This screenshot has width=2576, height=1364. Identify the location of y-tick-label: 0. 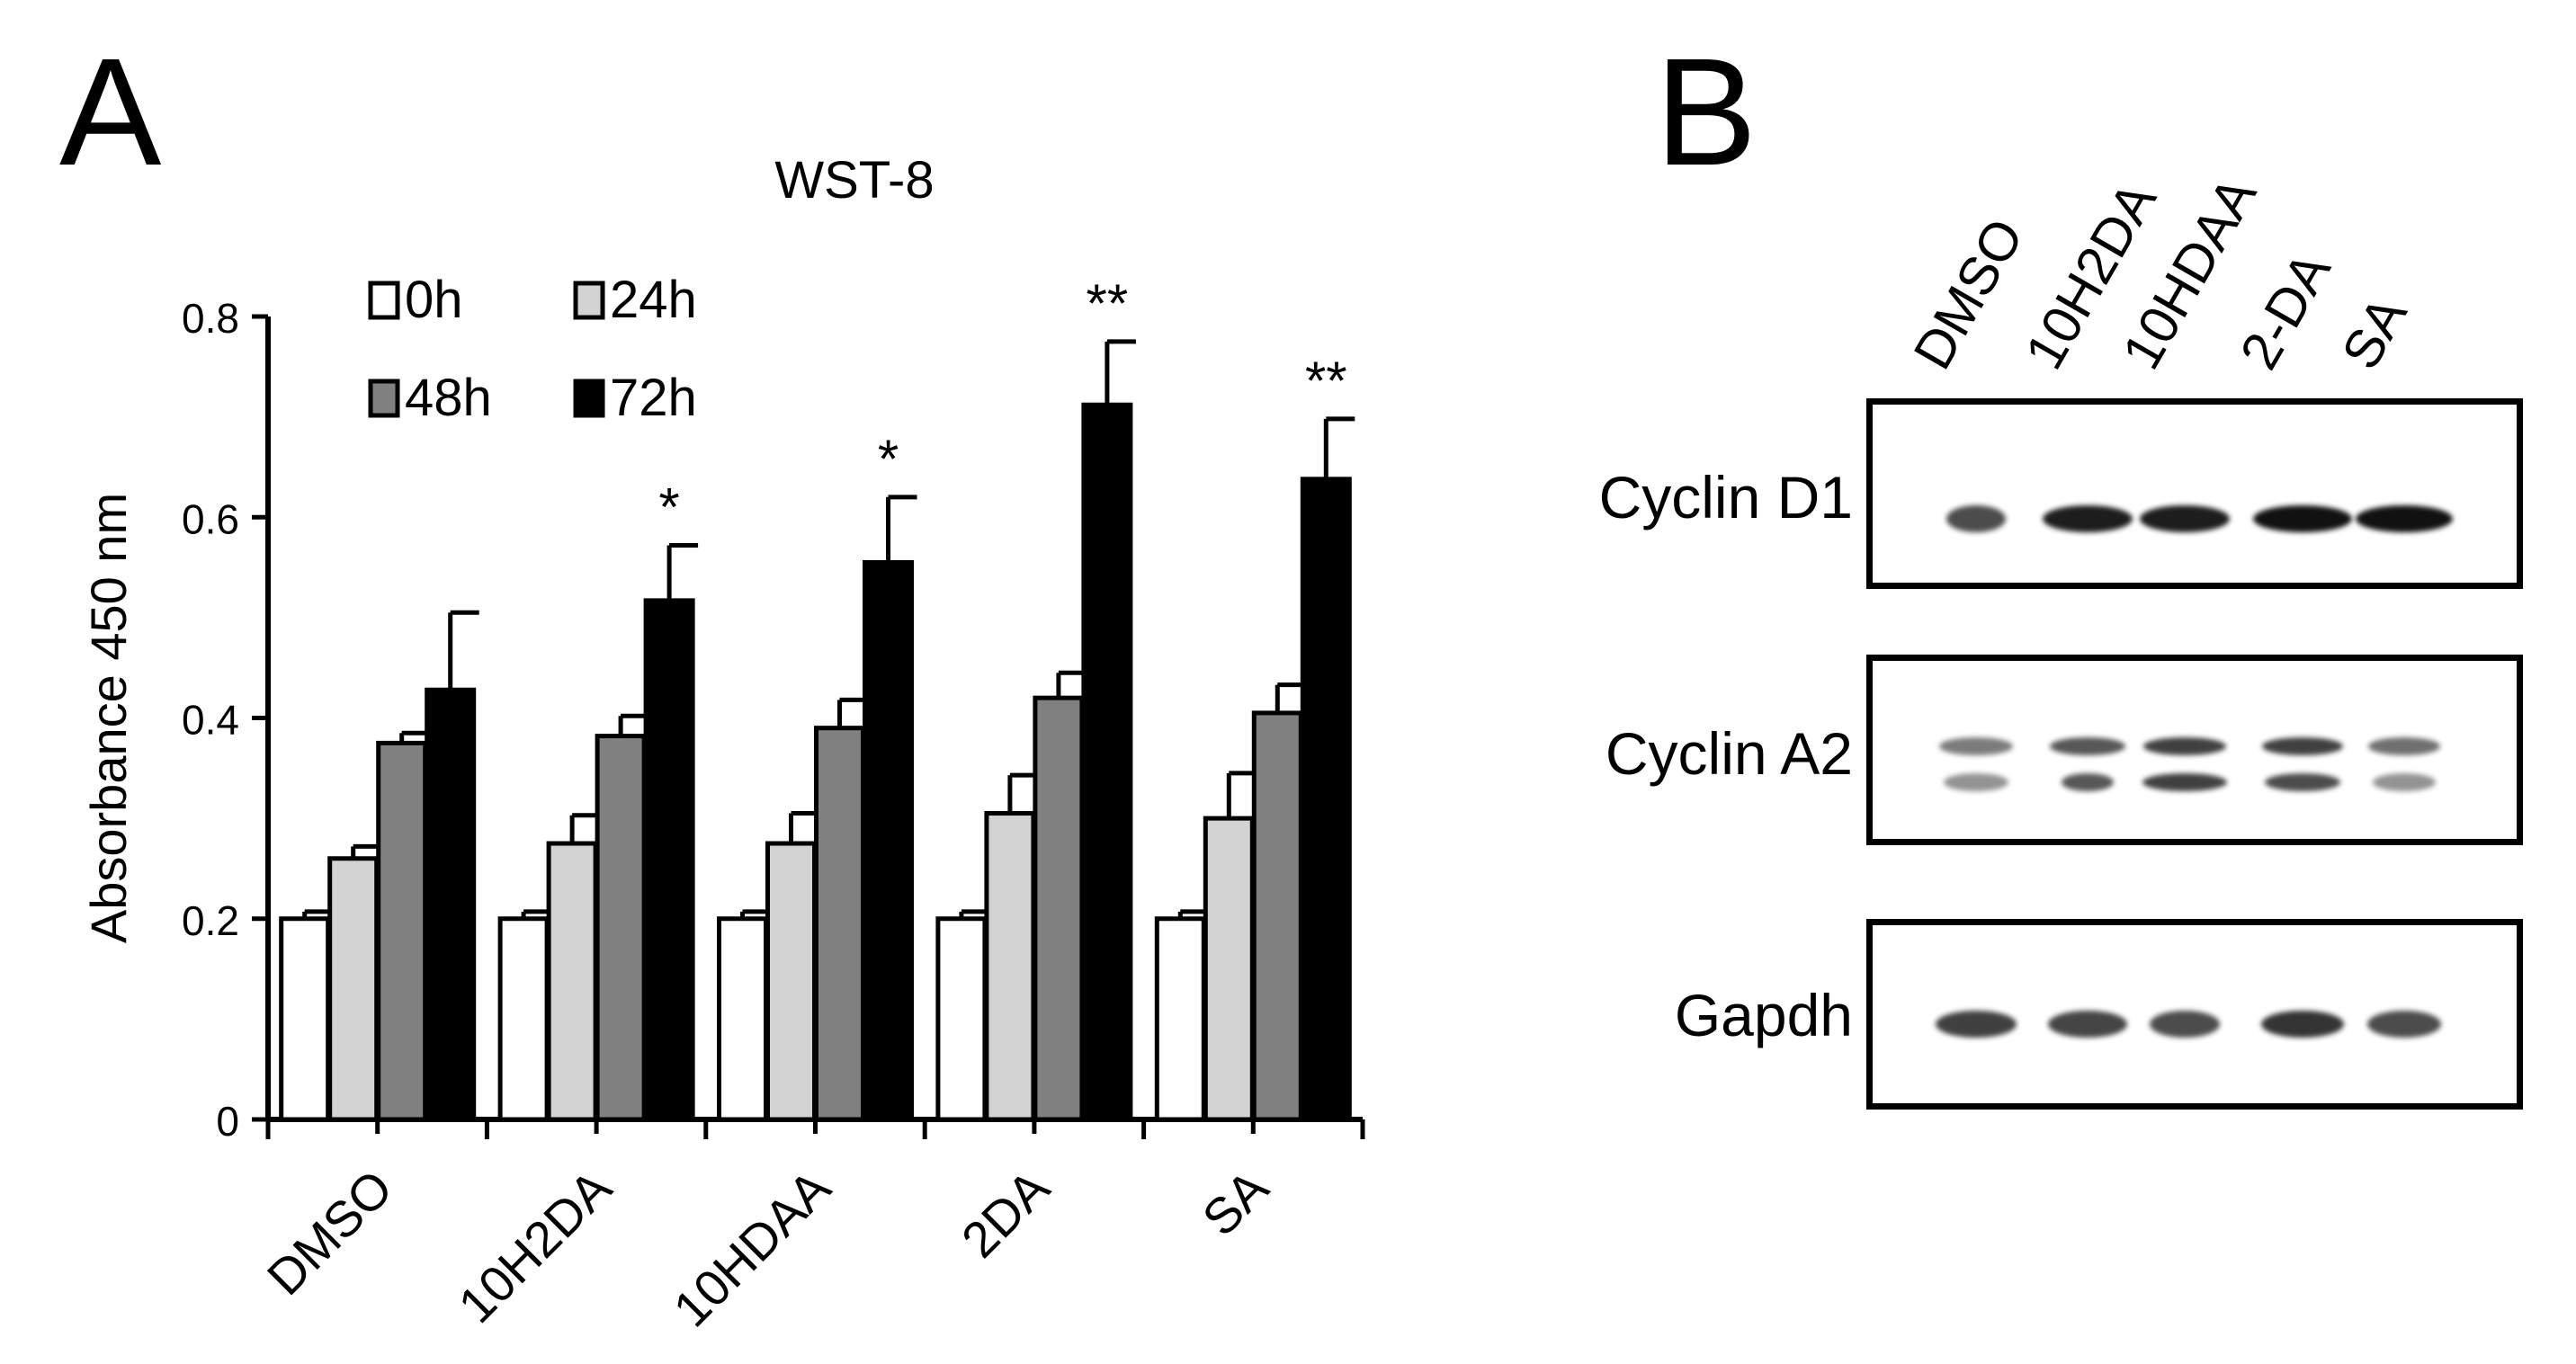
(227, 1121).